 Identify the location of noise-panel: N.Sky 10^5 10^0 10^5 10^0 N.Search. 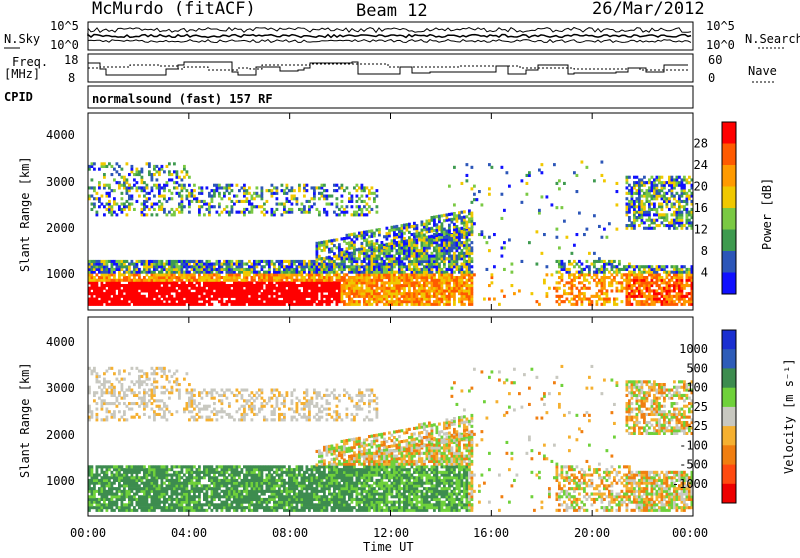
(402, 35).